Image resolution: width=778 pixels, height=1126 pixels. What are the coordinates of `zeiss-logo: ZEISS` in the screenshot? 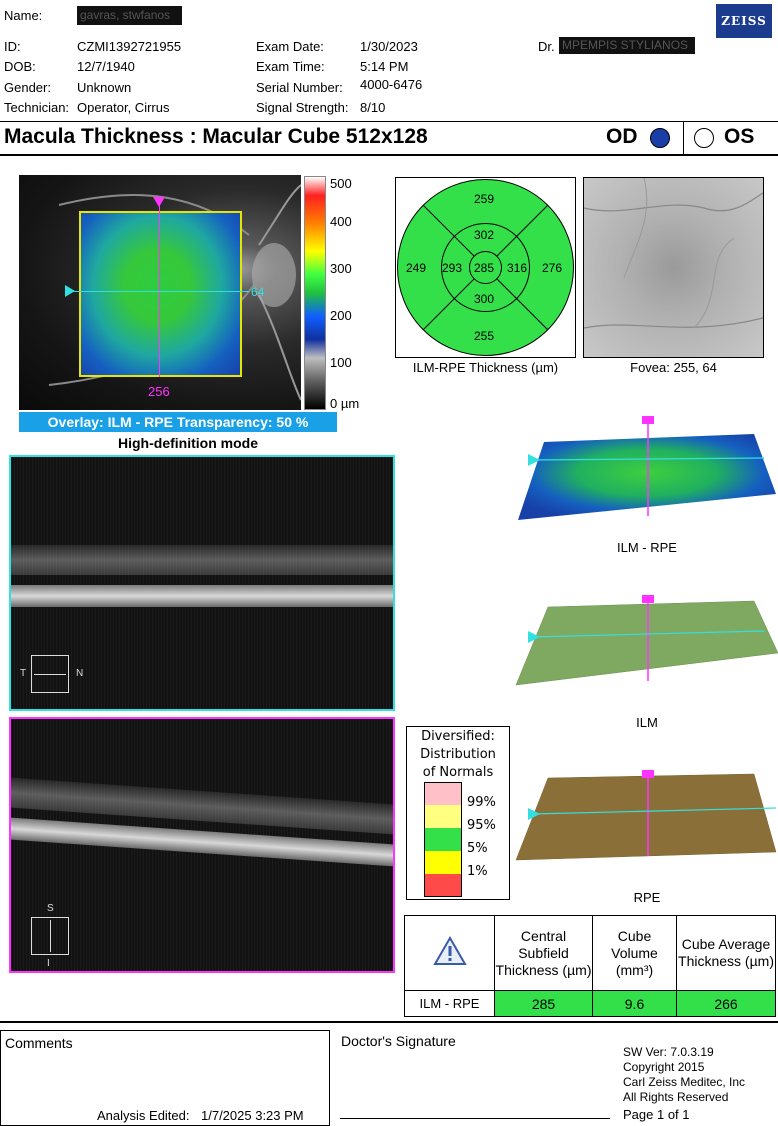 It's located at (744, 21).